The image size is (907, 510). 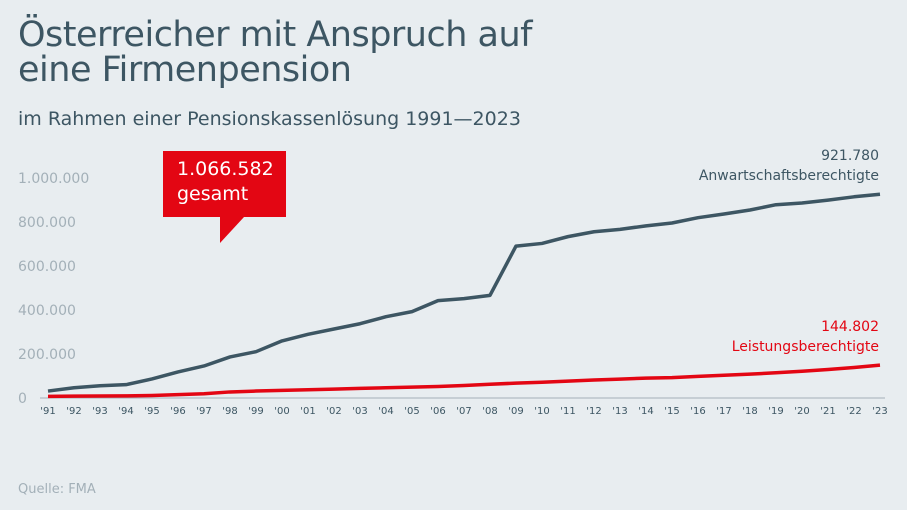 I want to click on x-tick-label: '11, so click(x=567, y=411).